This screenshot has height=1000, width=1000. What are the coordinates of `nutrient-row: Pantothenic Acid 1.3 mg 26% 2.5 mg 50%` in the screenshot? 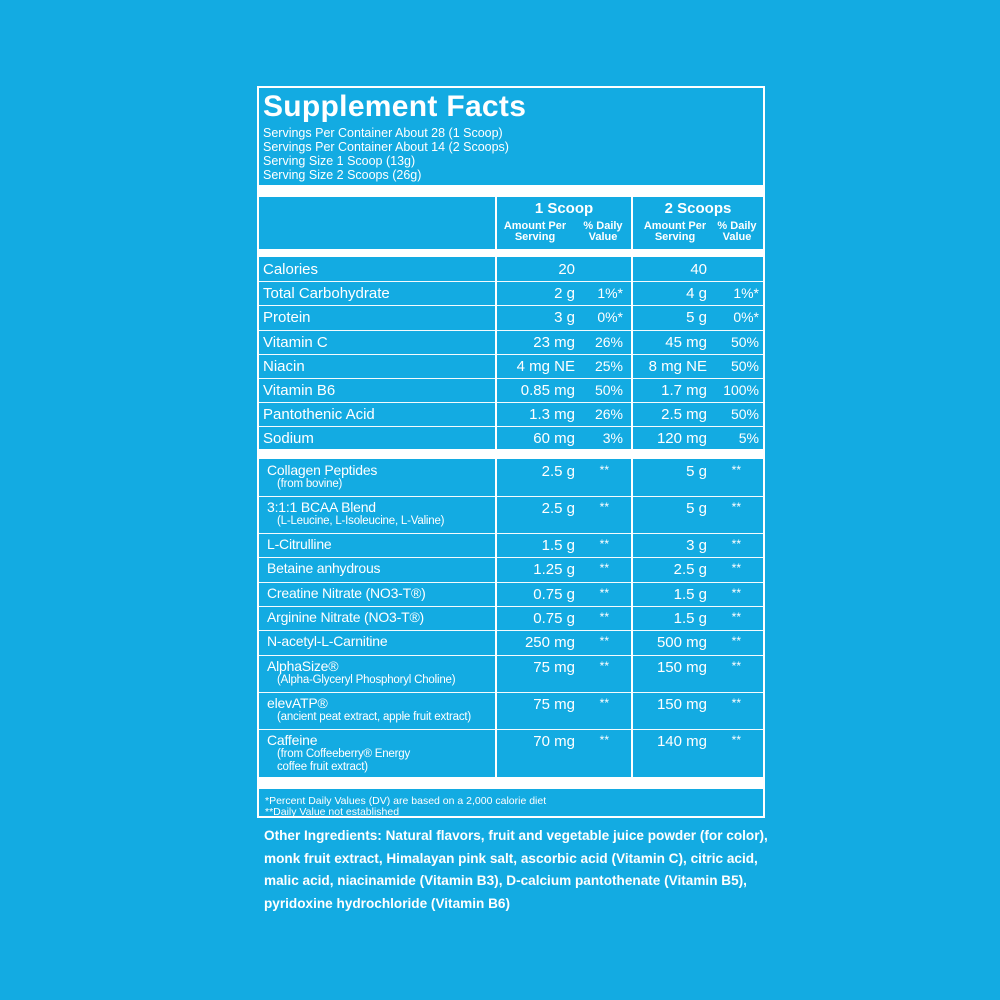 It's located at (511, 414).